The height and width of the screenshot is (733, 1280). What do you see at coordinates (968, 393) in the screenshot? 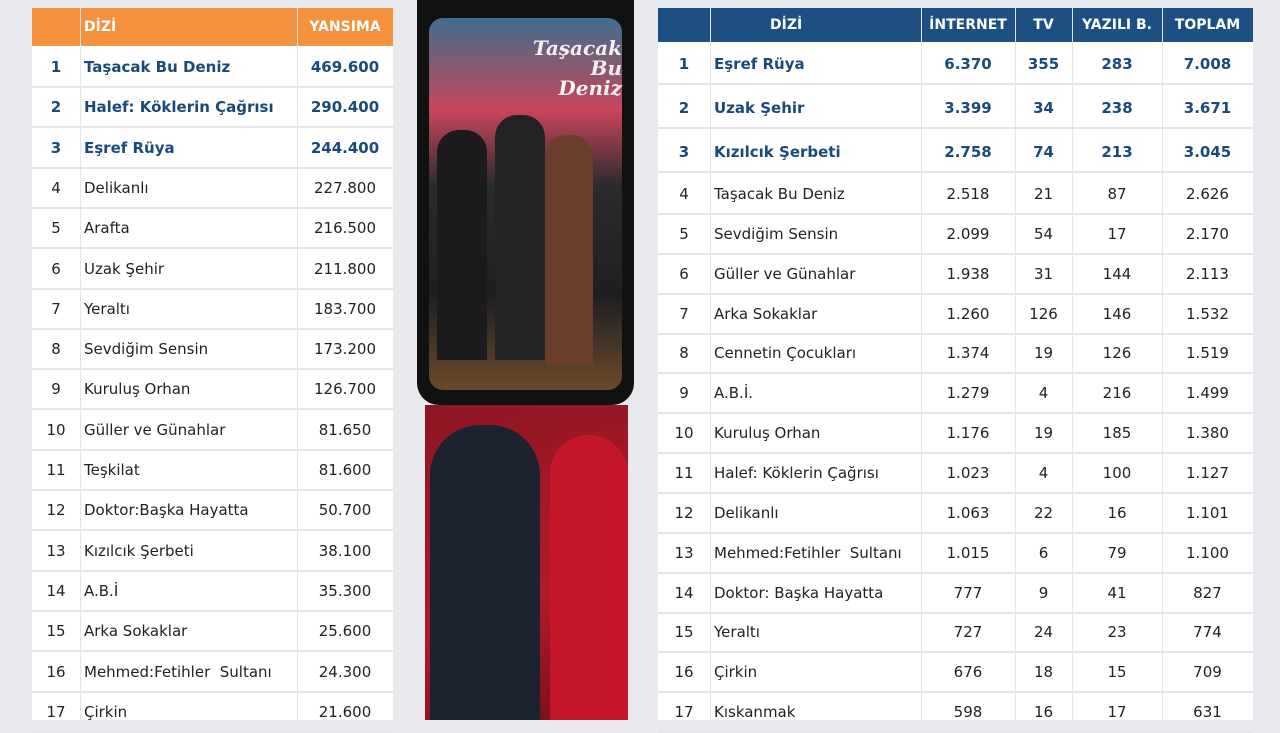
I see `cell: 1.279` at bounding box center [968, 393].